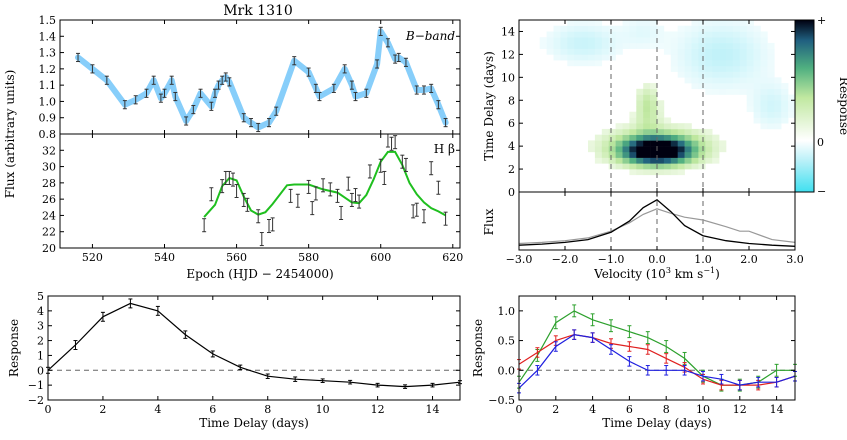  Describe the element at coordinates (444, 149) in the screenshot. I see `hbeta-annotation: H β` at that location.